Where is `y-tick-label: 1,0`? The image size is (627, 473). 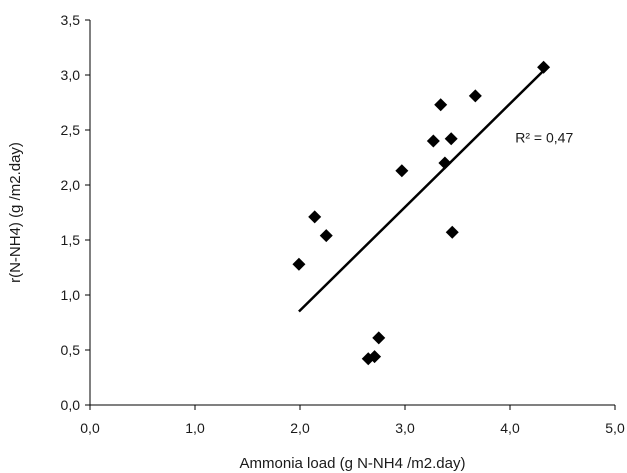
y-tick-label: 1,0 is located at coordinates (71, 295).